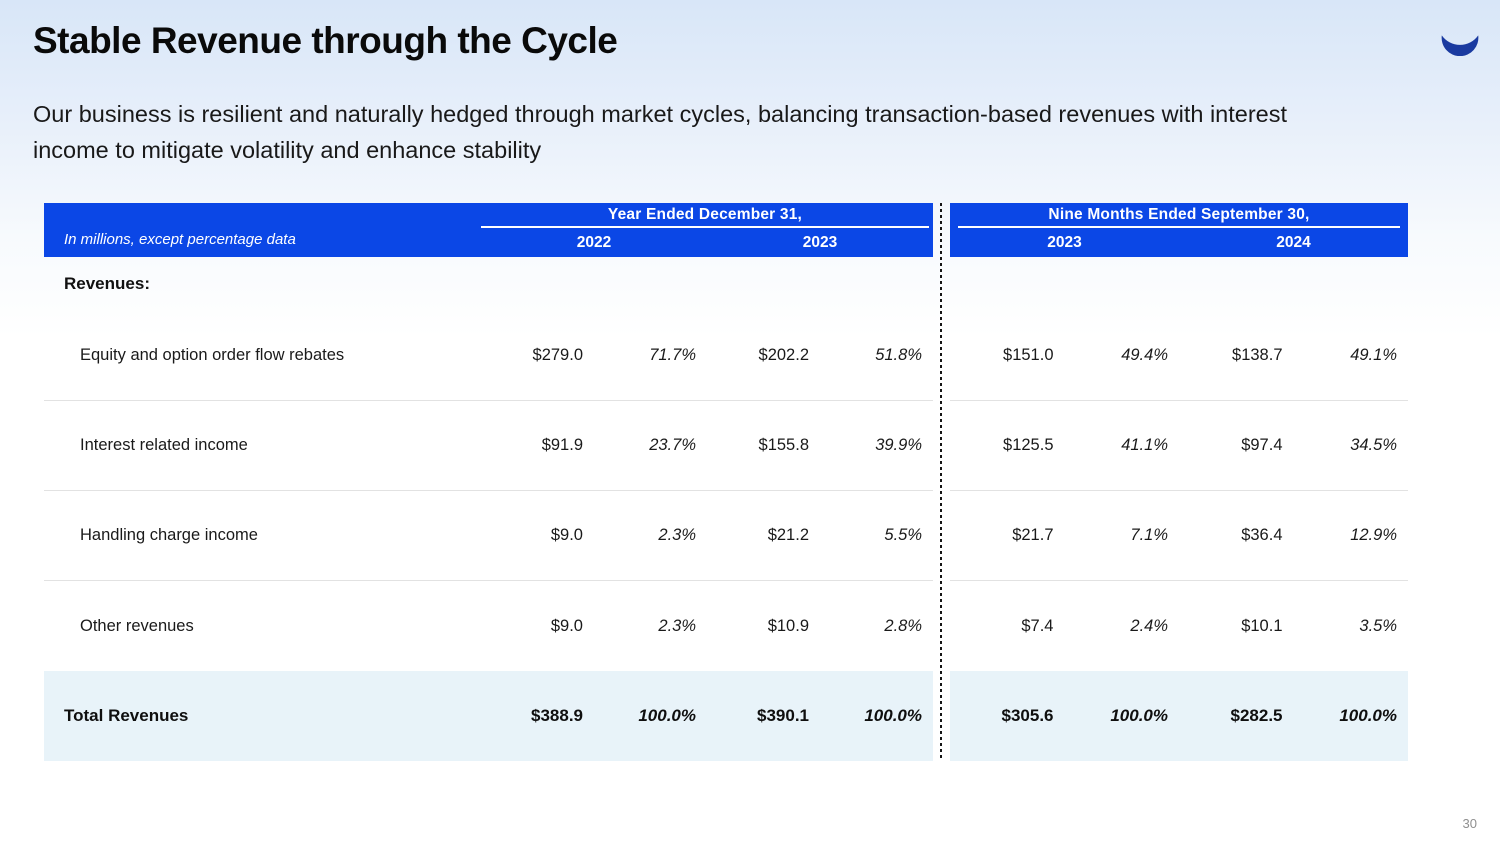 The height and width of the screenshot is (844, 1500). Describe the element at coordinates (126, 715) in the screenshot. I see `total-label: Total Revenues` at that location.